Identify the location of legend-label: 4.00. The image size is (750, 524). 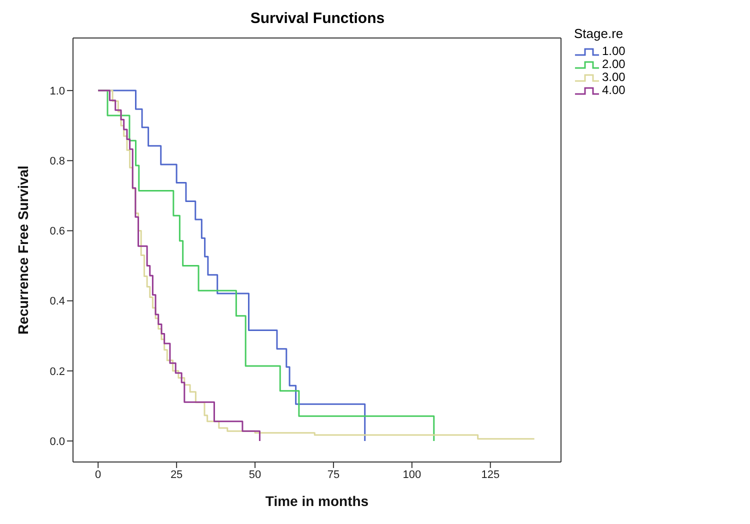
(614, 90).